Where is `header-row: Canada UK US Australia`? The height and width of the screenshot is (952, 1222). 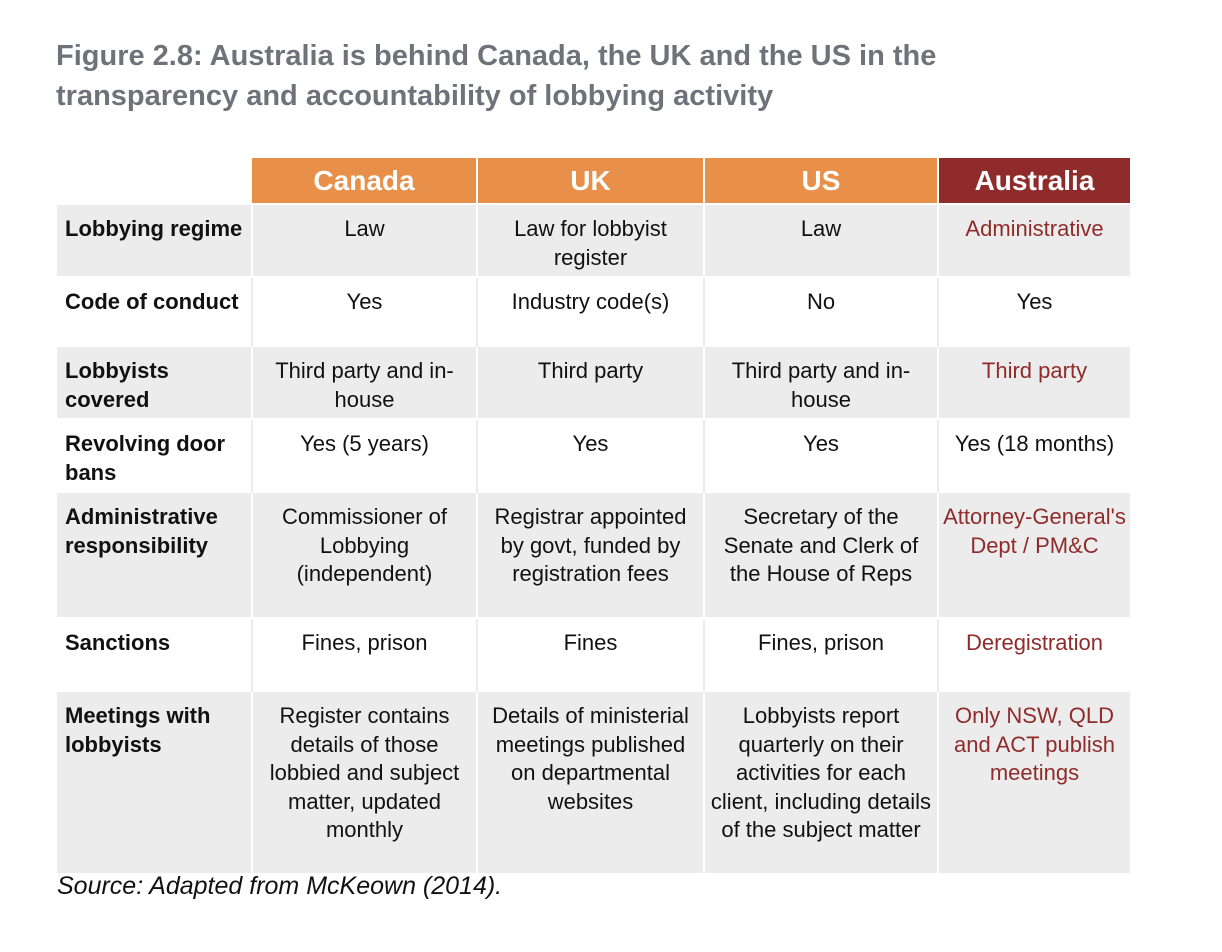 header-row: Canada UK US Australia is located at coordinates (593, 181).